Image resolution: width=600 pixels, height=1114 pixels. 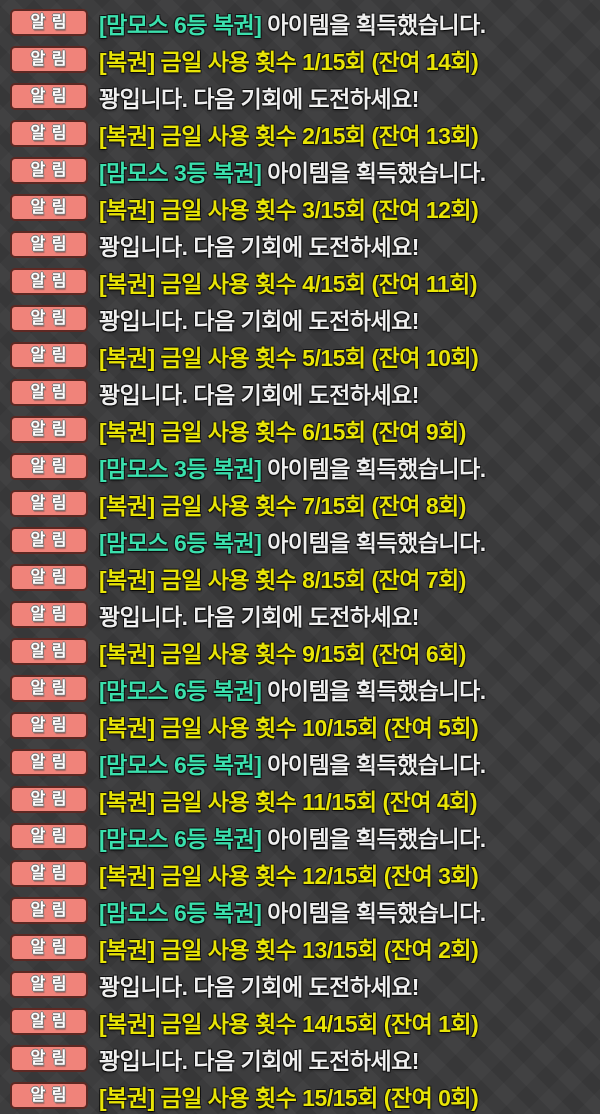 I want to click on notification-message: [복권] 금일 사용 횟수 1/15회 (잔여 14회), so click(x=289, y=60).